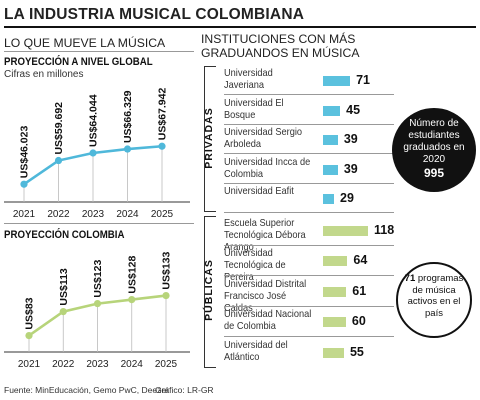 Image resolution: width=480 pixels, height=400 pixels. I want to click on callout-private-value: 995, so click(434, 173).